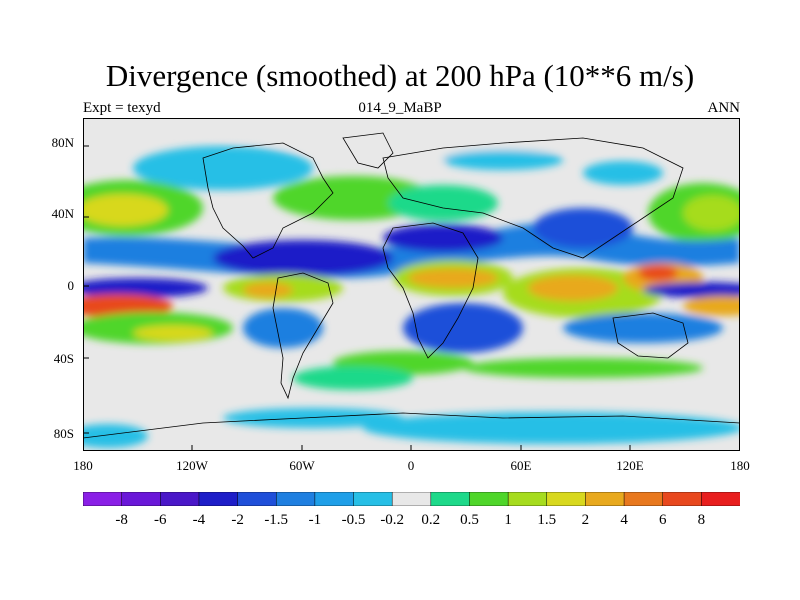 The image size is (800, 600). What do you see at coordinates (237, 520) in the screenshot?
I see `colorbar-tick-label: -2` at bounding box center [237, 520].